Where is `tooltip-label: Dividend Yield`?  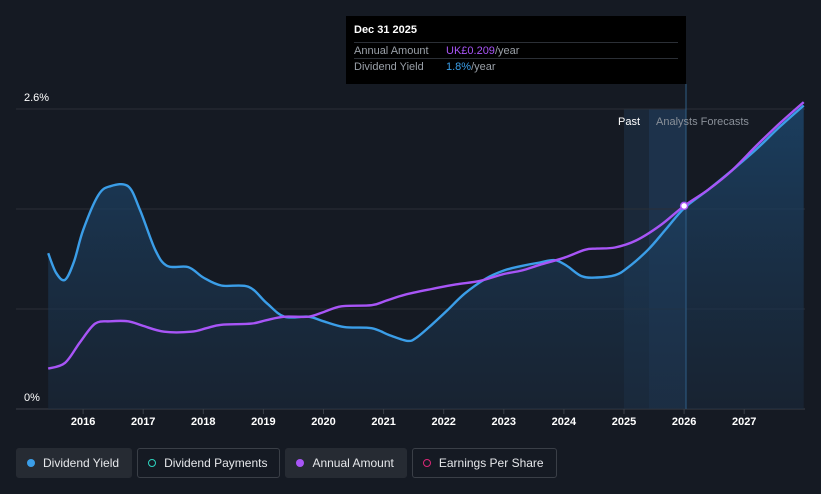
tooltip-label: Dividend Yield is located at coordinates (389, 67).